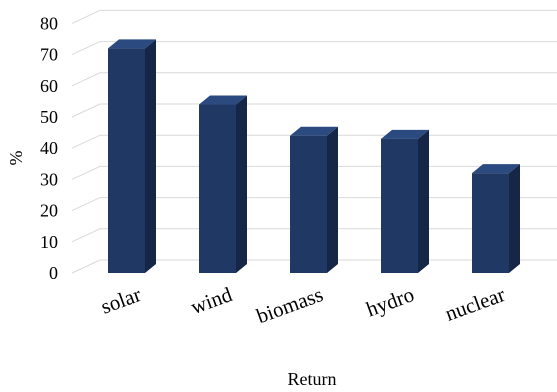 This screenshot has height=392, width=557. Describe the element at coordinates (289, 305) in the screenshot. I see `x-tick-label: biomass` at that location.